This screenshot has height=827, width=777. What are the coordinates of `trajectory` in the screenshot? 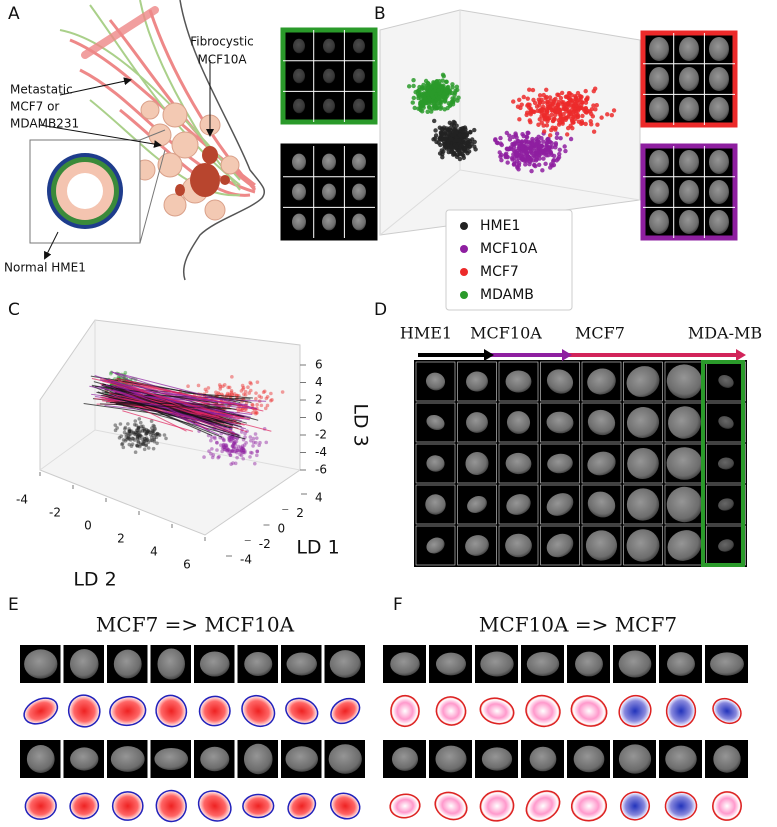 It's located at (167, 395).